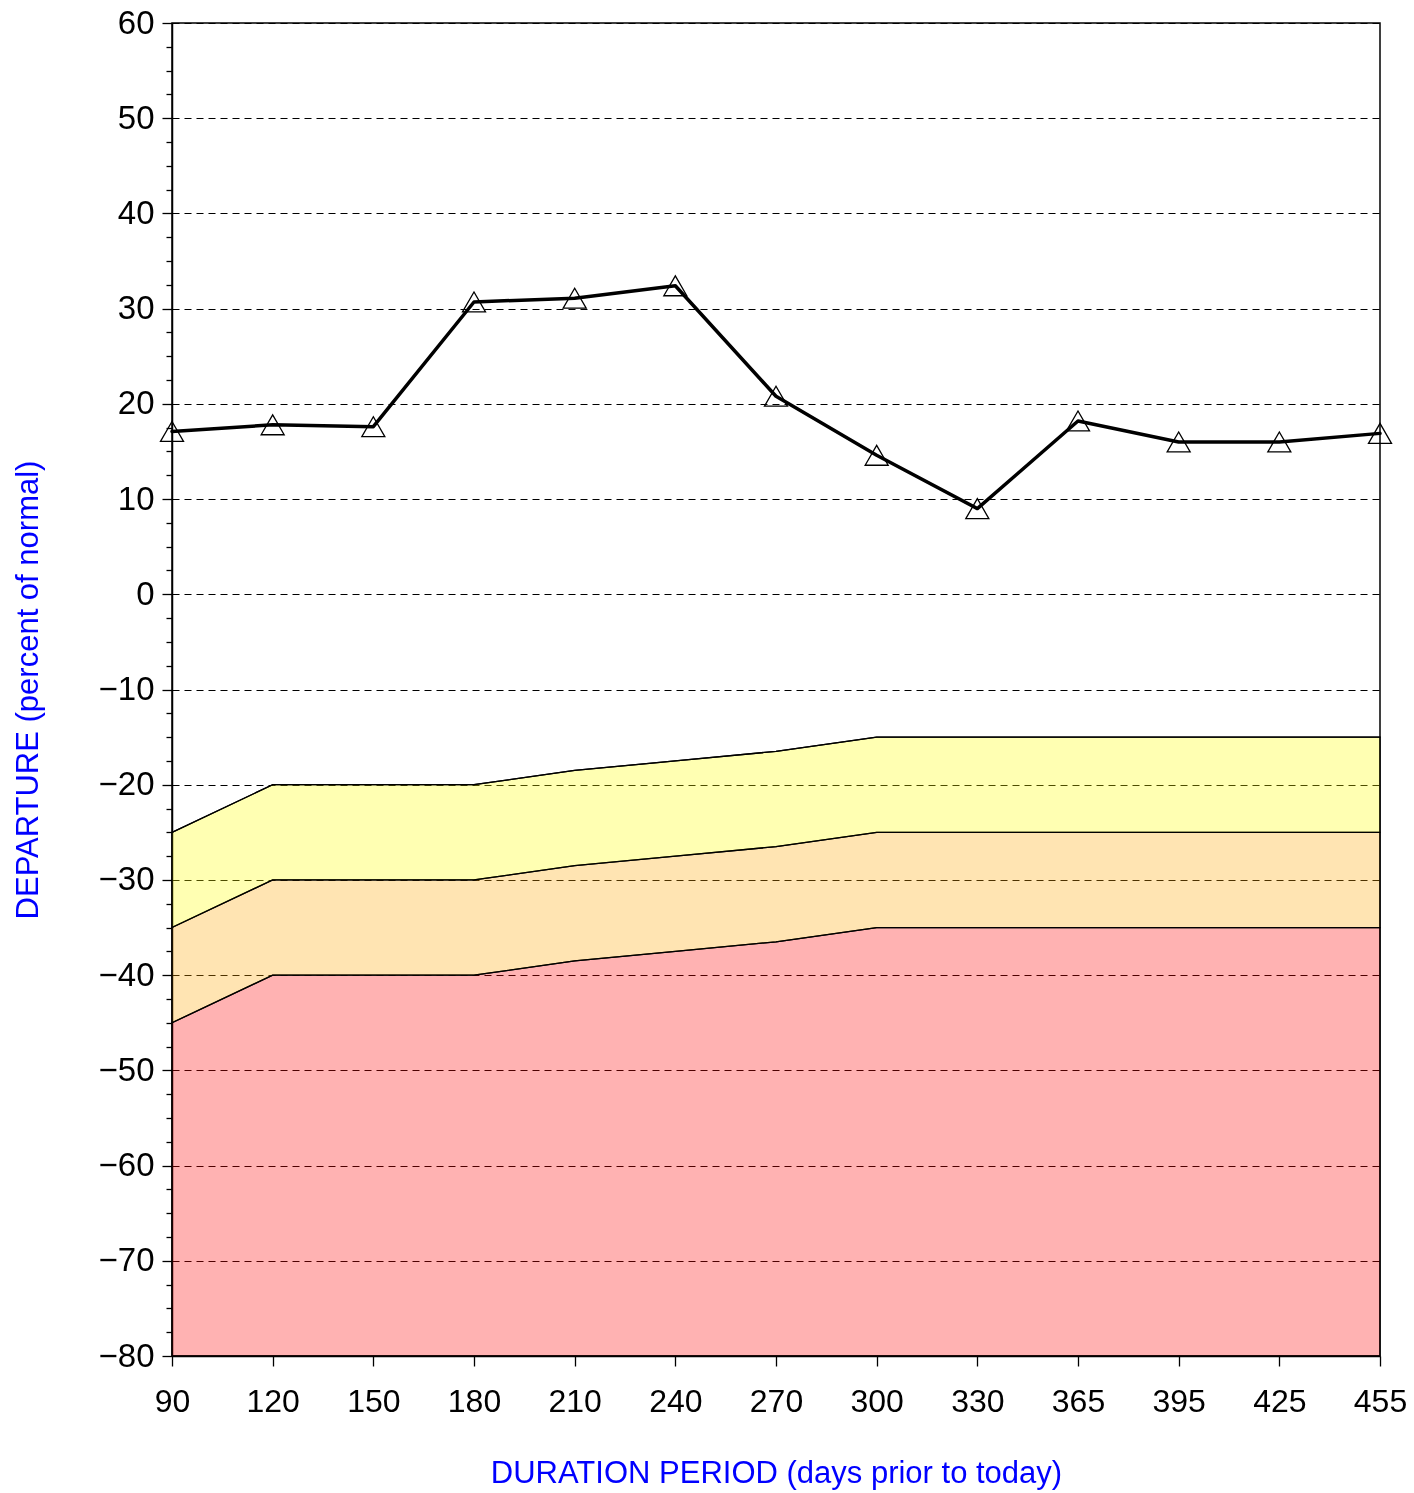  Describe the element at coordinates (126, 1165) in the screenshot. I see `y-tick-label: −60` at that location.